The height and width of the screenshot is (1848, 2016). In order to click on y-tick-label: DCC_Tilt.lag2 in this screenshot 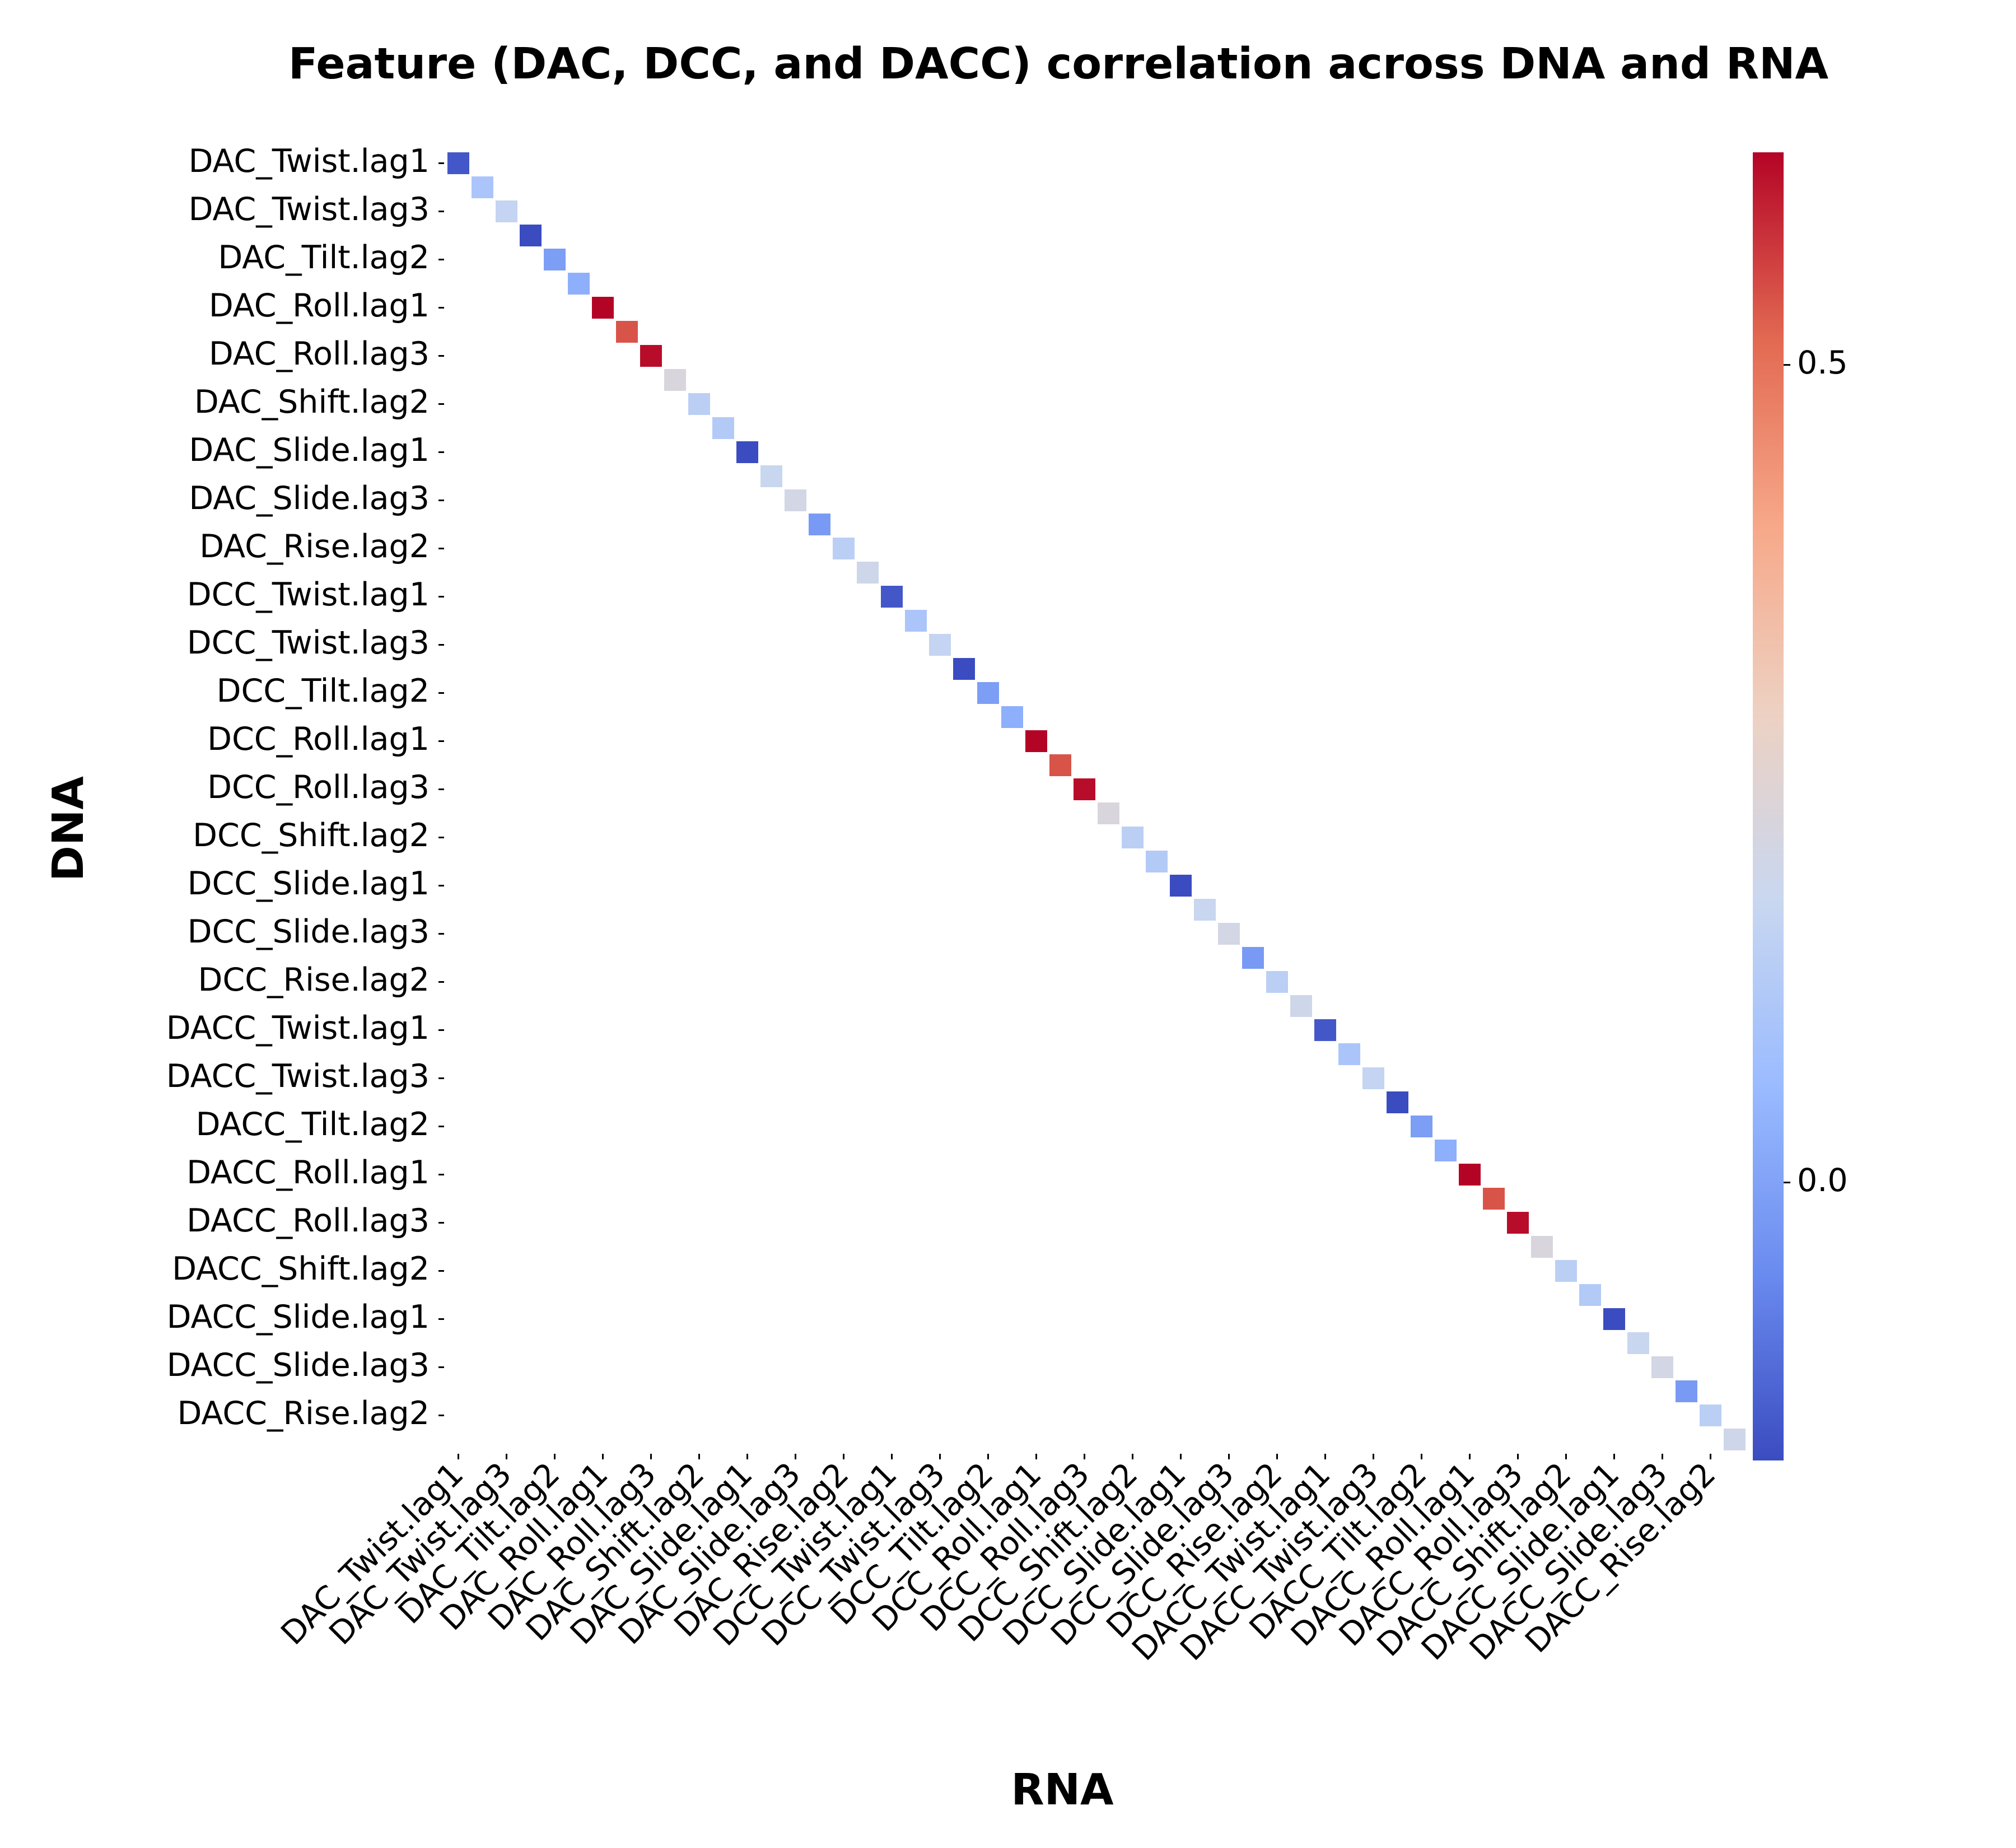, I will do `click(324, 692)`.